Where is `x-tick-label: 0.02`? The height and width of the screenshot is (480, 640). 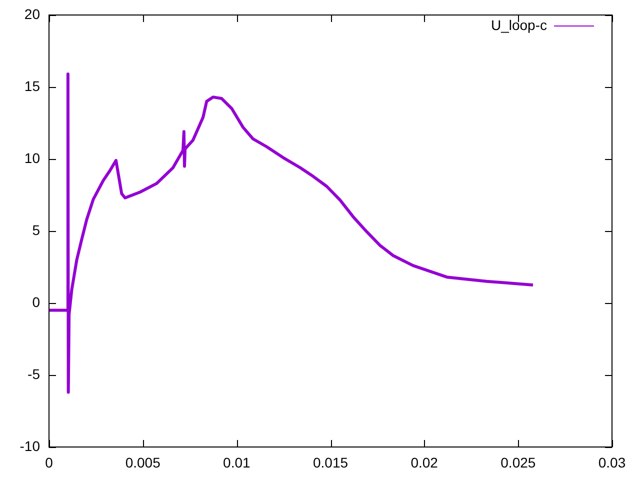 x-tick-label: 0.02 is located at coordinates (424, 462).